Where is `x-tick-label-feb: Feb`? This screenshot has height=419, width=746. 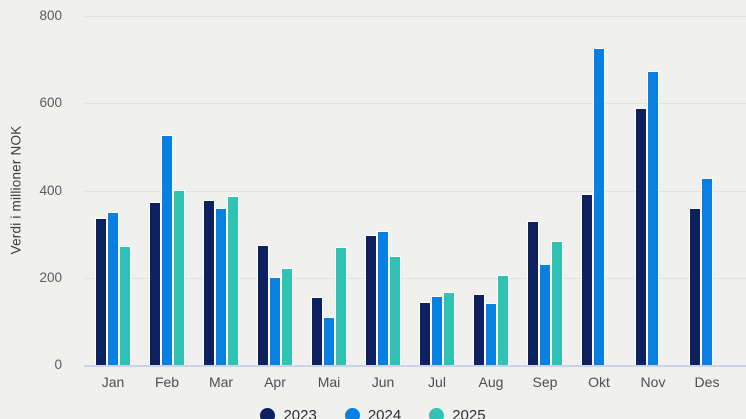 x-tick-label-feb: Feb is located at coordinates (167, 382).